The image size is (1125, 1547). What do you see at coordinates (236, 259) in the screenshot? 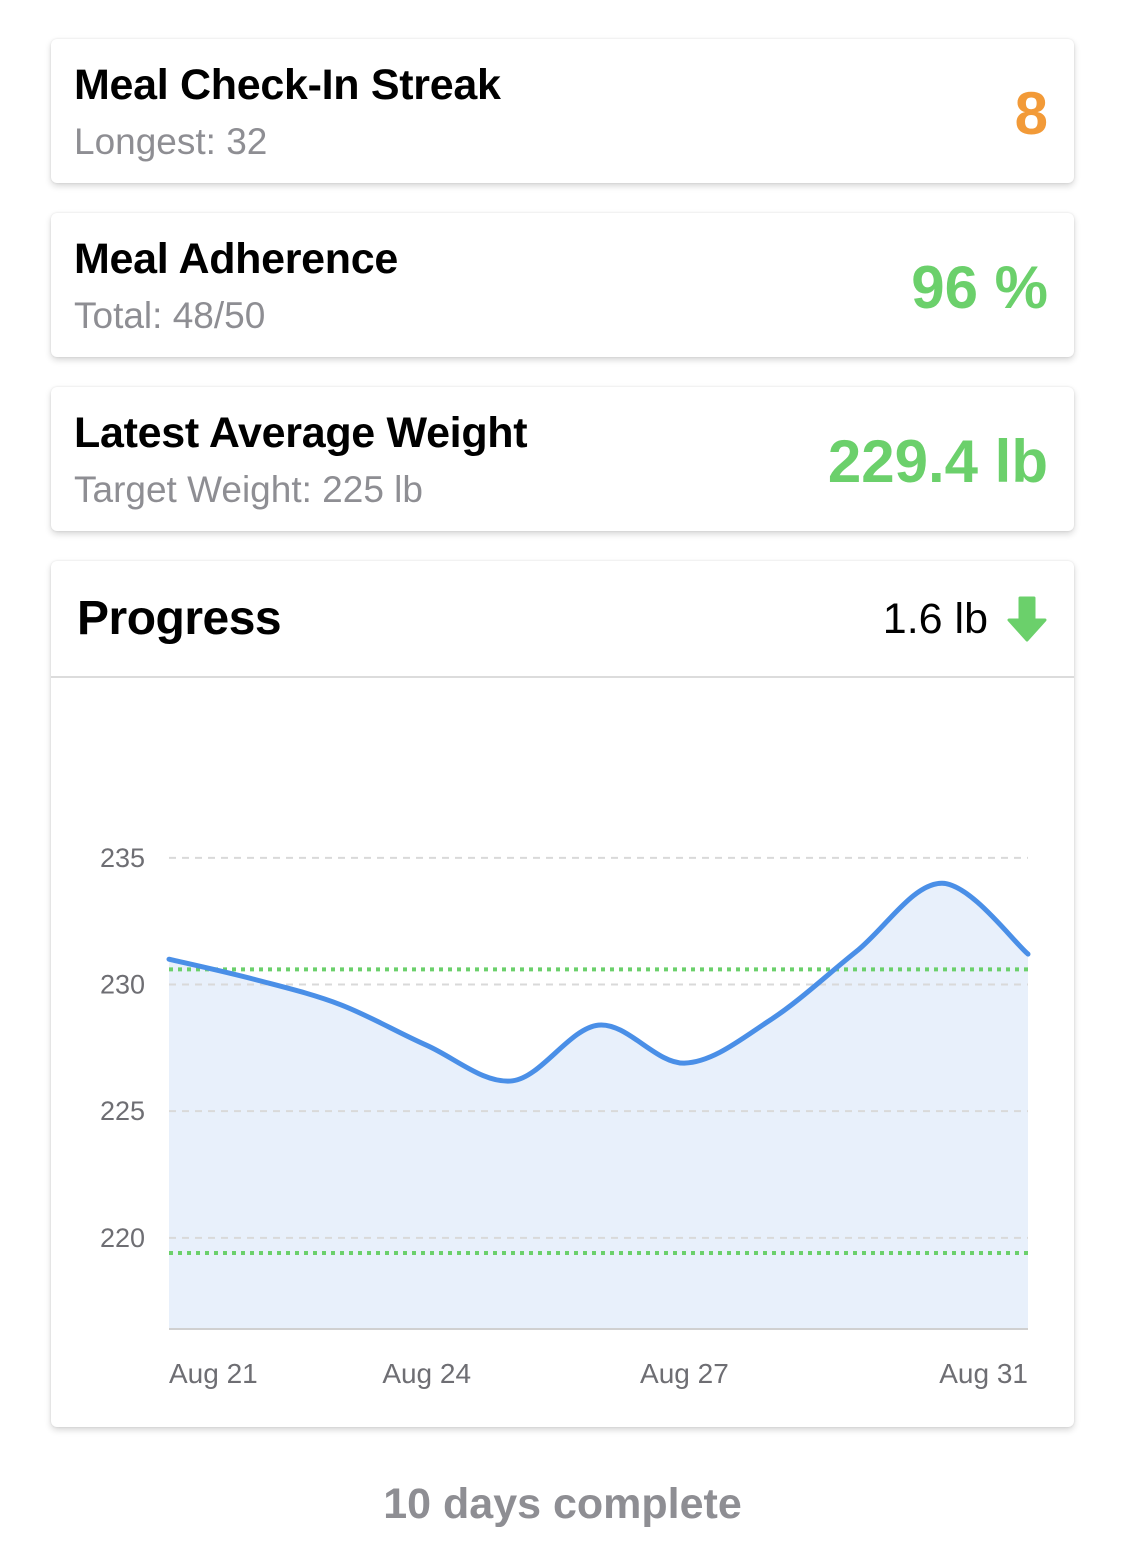
I see `adherence-title: Meal Adherence` at bounding box center [236, 259].